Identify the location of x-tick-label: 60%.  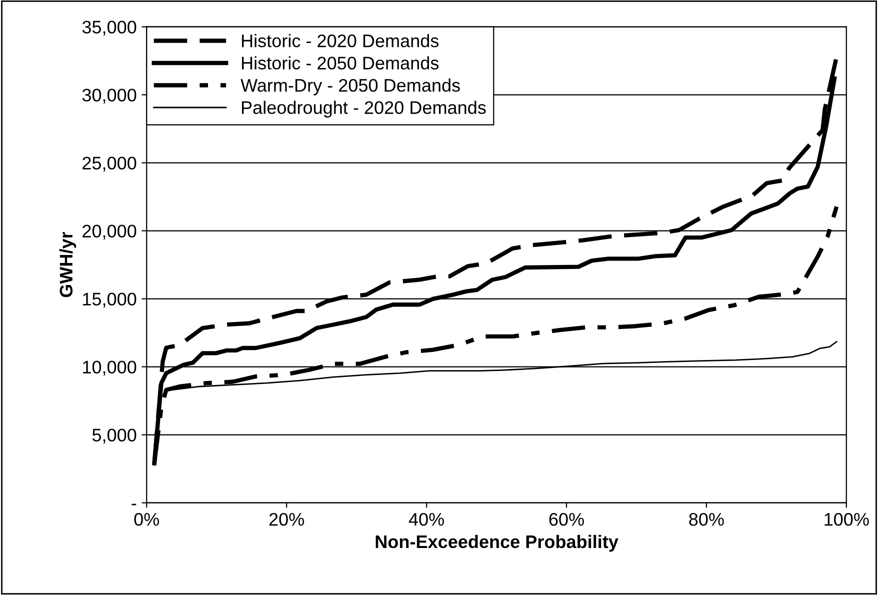
(566, 519).